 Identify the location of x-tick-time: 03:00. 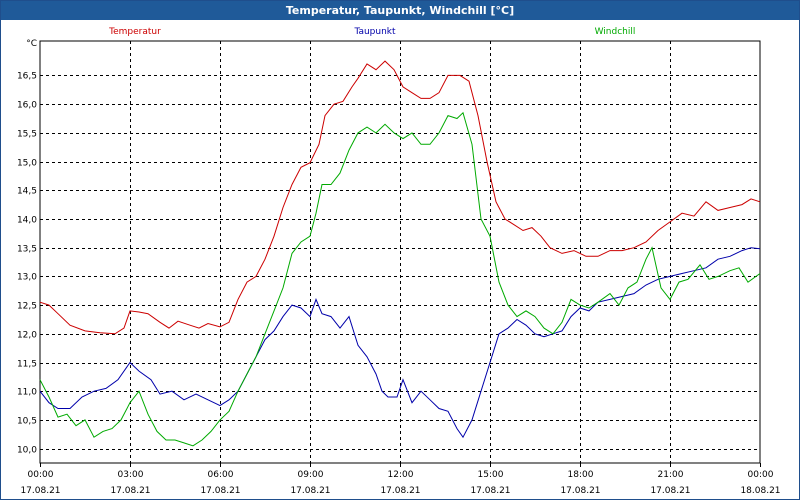
(131, 475).